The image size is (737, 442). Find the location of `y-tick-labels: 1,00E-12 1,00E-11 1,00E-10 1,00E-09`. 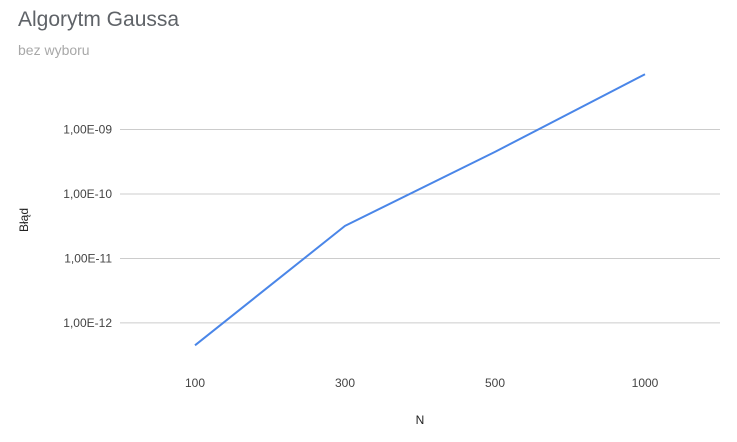

y-tick-labels: 1,00E-12 1,00E-11 1,00E-10 1,00E-09 is located at coordinates (87, 226).